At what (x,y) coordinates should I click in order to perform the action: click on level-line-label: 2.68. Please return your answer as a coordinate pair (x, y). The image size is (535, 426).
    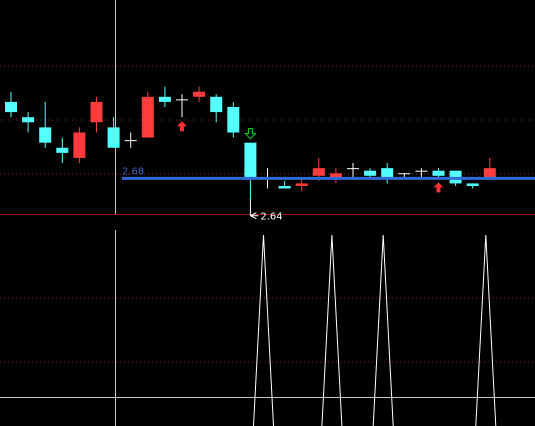
    Looking at the image, I should click on (133, 171).